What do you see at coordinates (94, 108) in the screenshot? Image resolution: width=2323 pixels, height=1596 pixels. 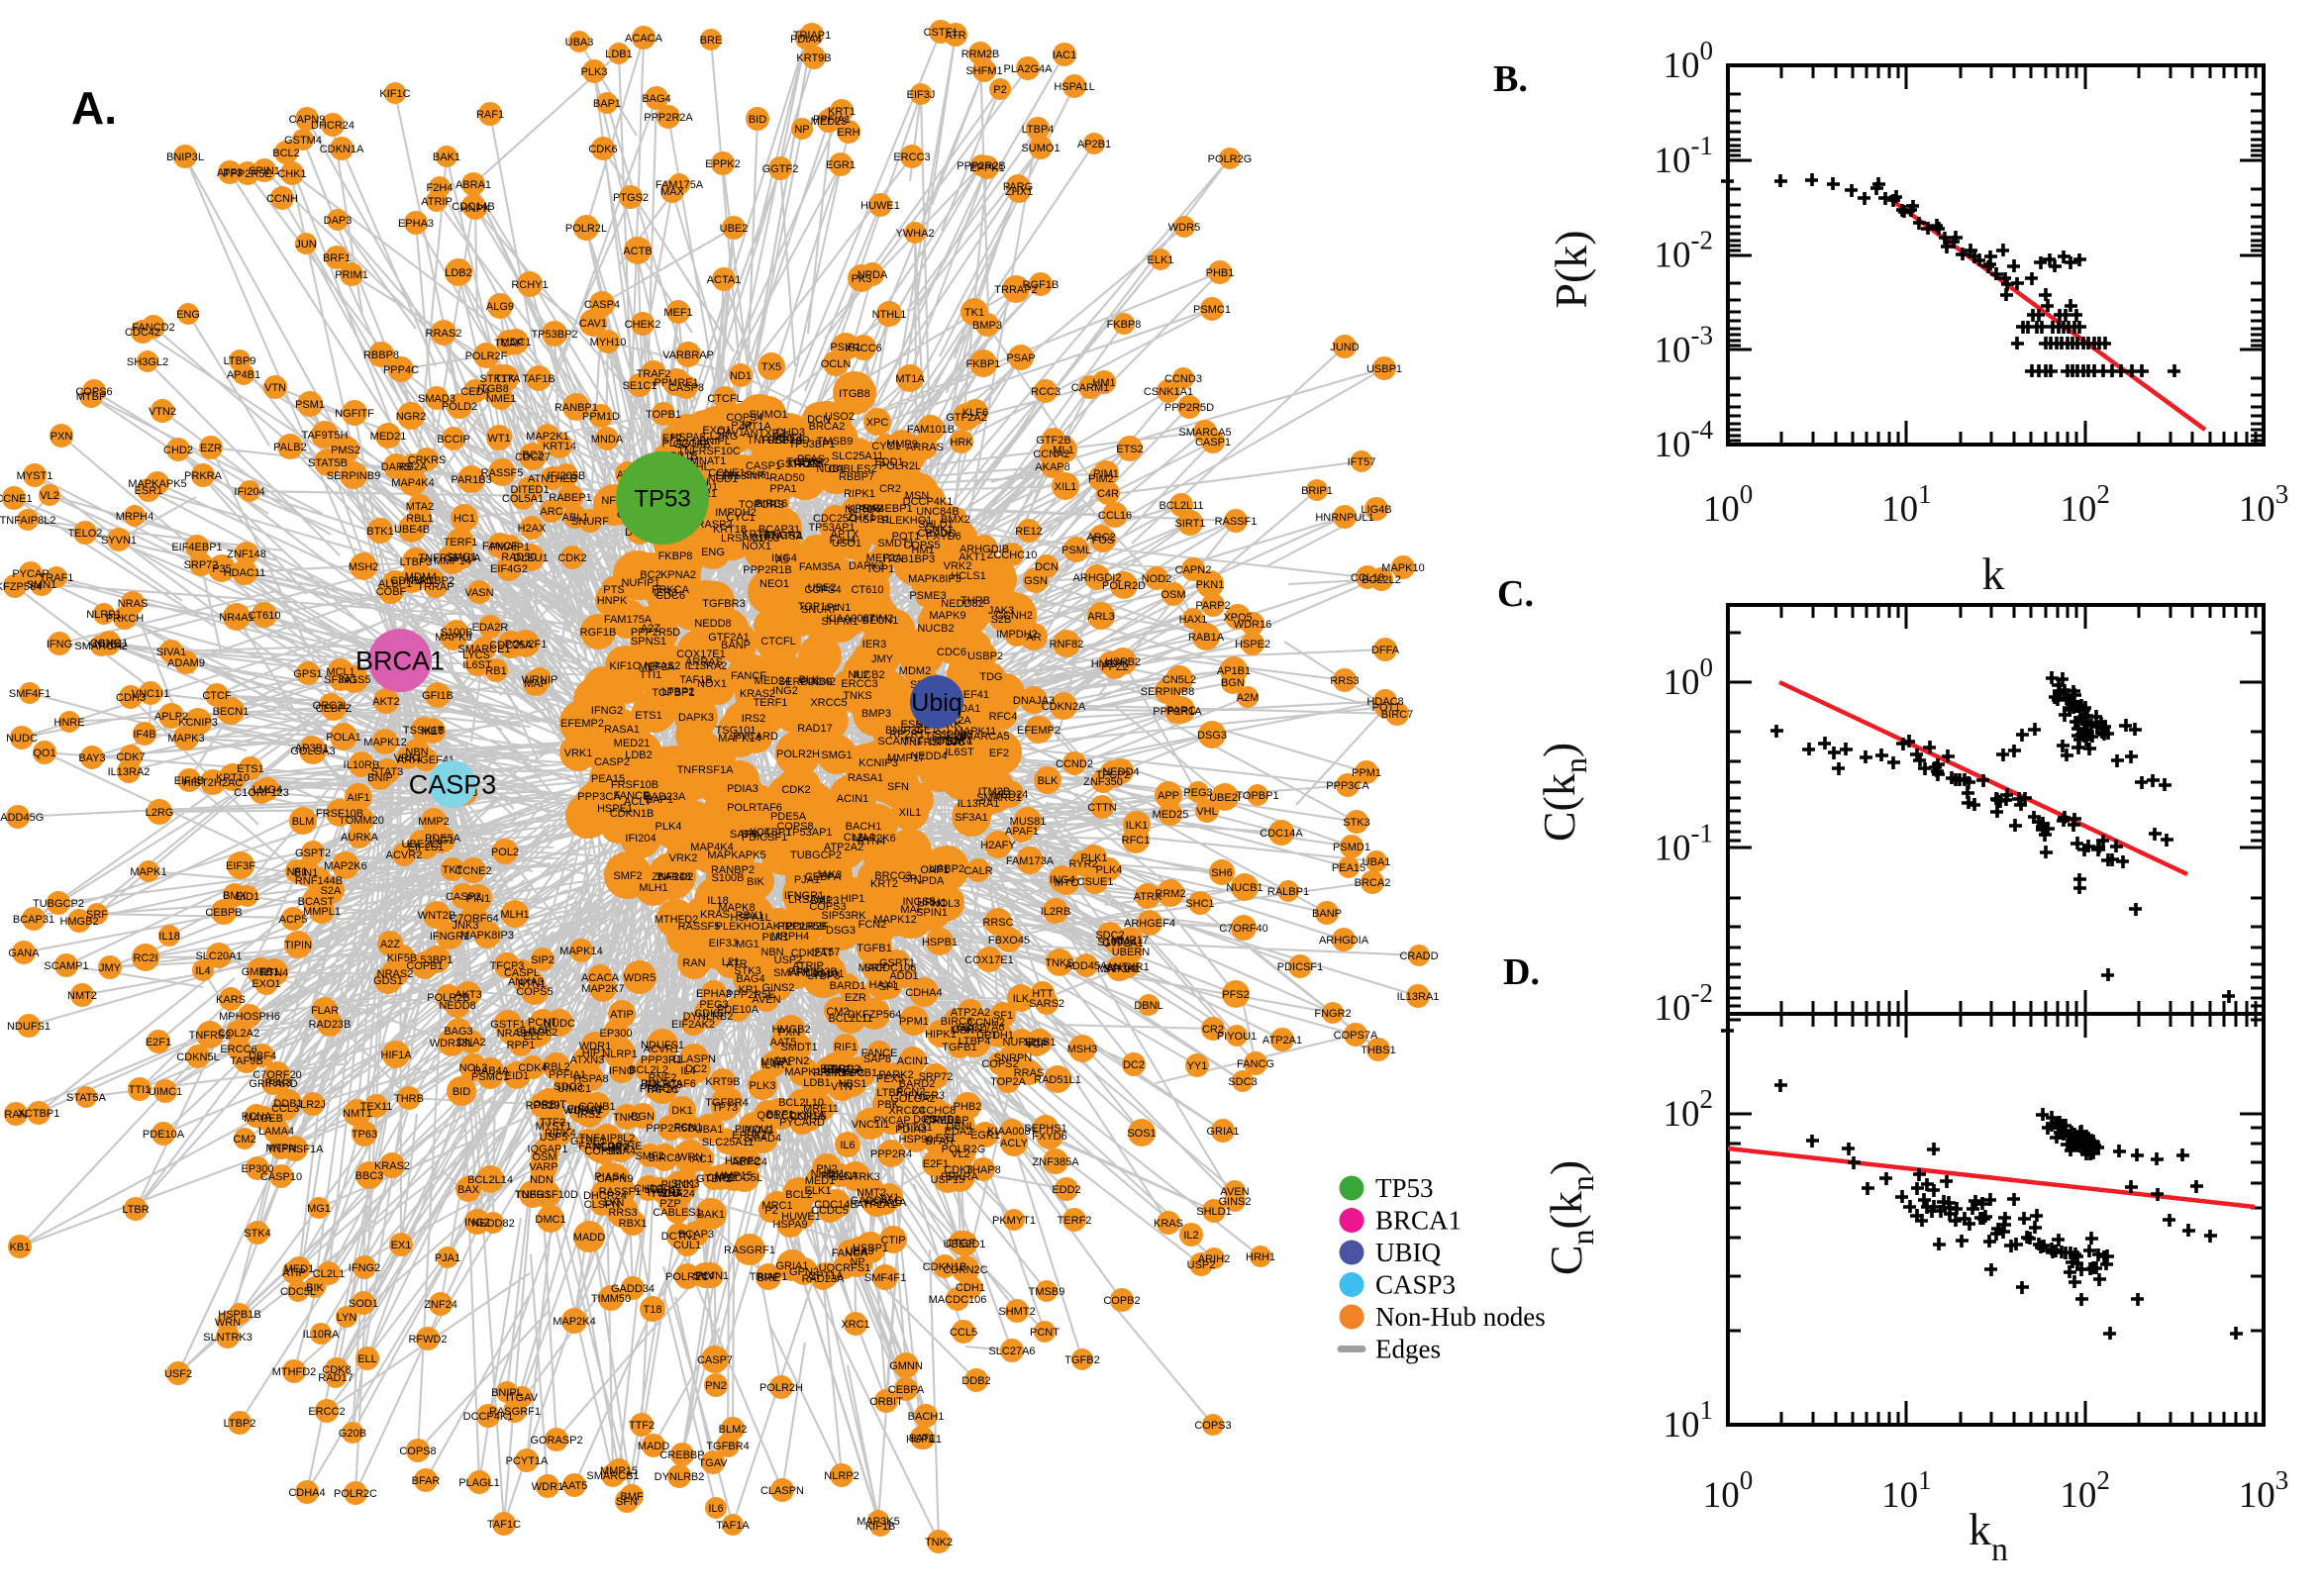 I see `svg-text: A.` at bounding box center [94, 108].